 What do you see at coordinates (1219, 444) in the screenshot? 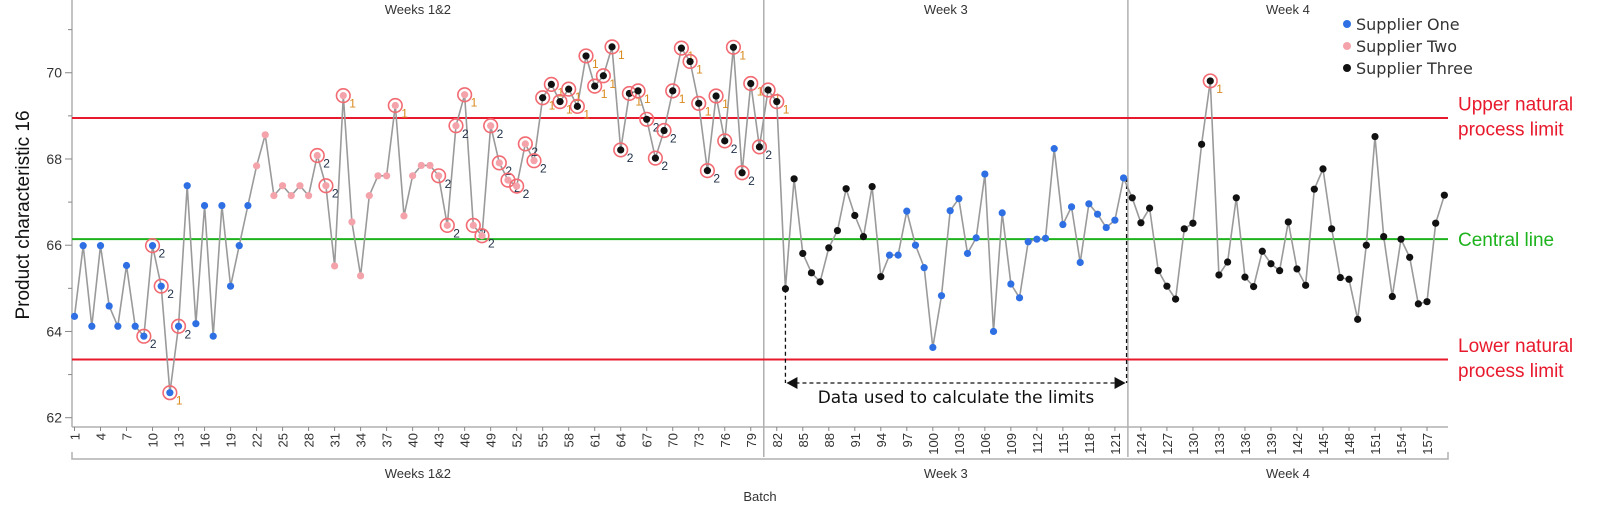
I see `x-tick-label: 133` at bounding box center [1219, 444].